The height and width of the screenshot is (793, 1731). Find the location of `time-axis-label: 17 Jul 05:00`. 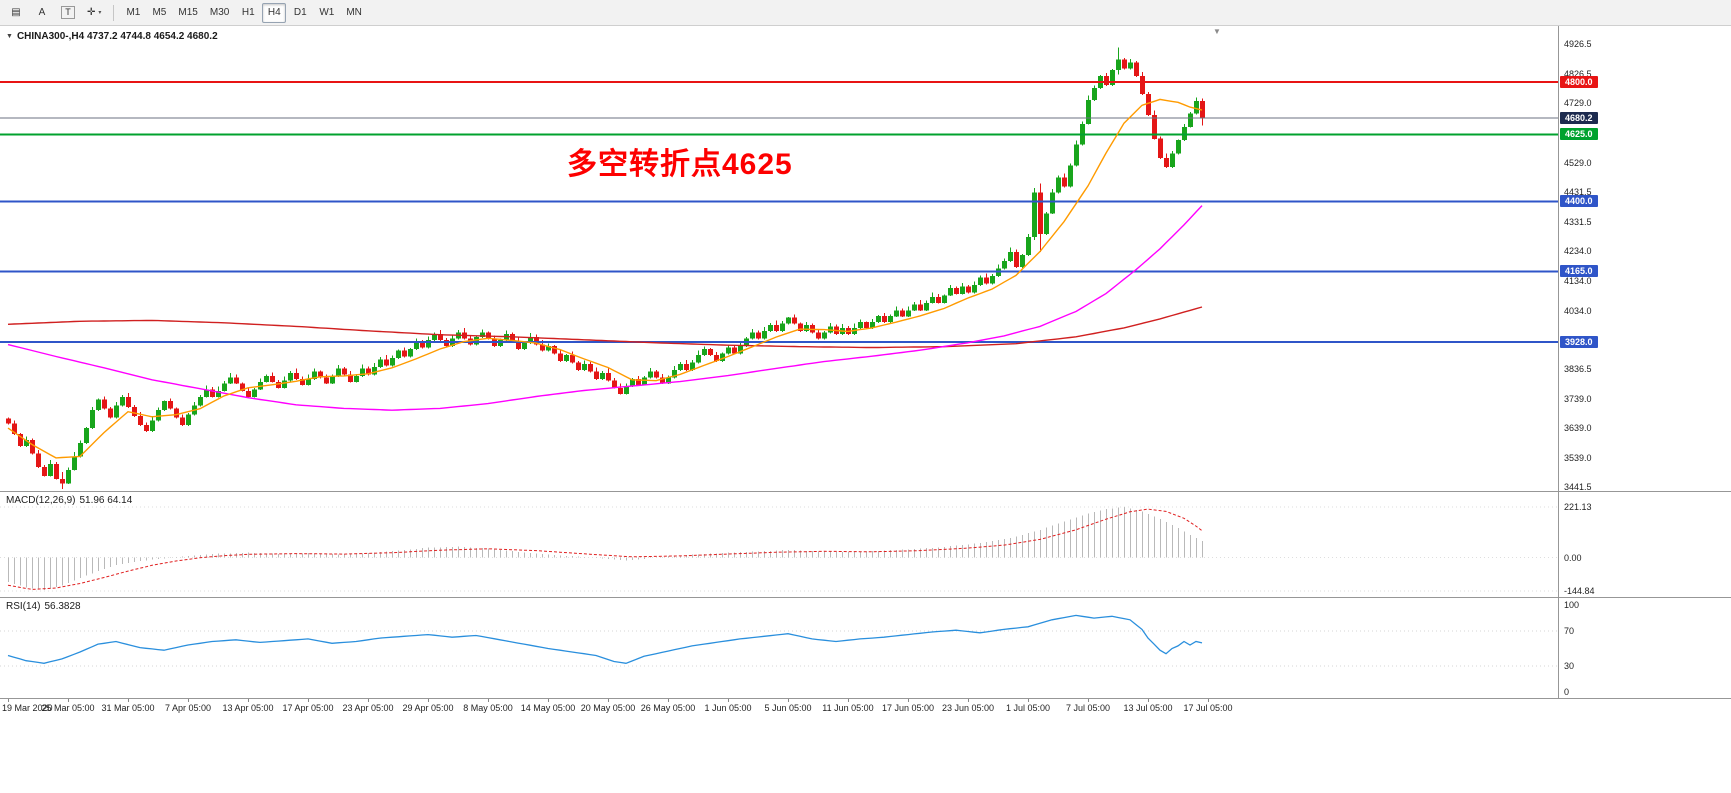

time-axis-label: 17 Jul 05:00 is located at coordinates (1208, 708).